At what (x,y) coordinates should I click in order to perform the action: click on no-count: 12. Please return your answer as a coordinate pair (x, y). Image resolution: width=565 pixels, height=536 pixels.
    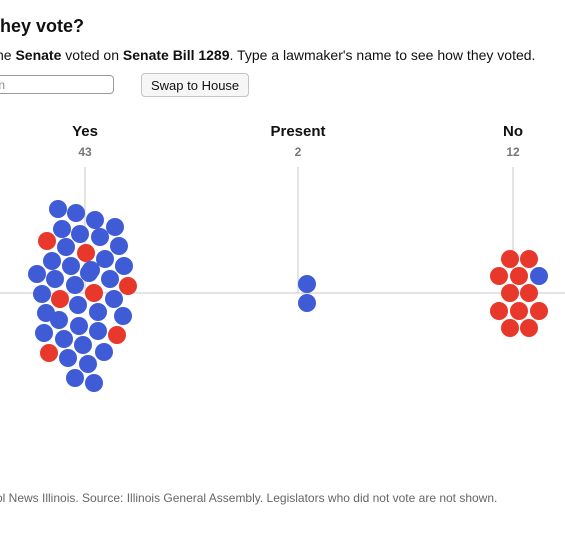
    Looking at the image, I should click on (513, 152).